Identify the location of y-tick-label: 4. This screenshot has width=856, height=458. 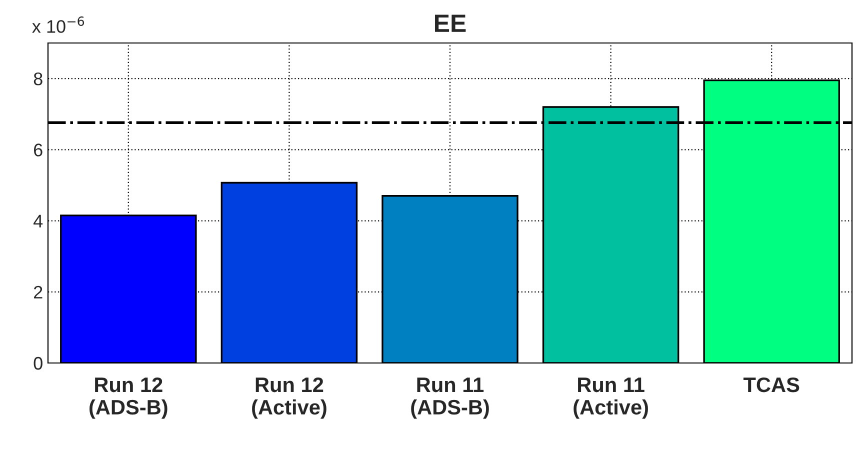
(38, 221).